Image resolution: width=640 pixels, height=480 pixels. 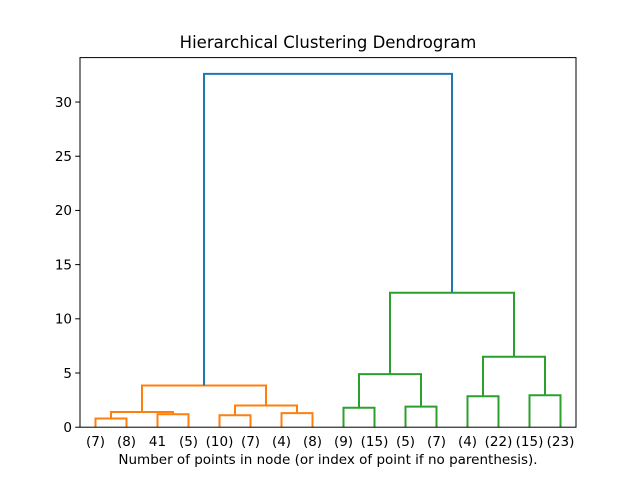 What do you see at coordinates (63, 320) in the screenshot?
I see `y-tick-label: 10` at bounding box center [63, 320].